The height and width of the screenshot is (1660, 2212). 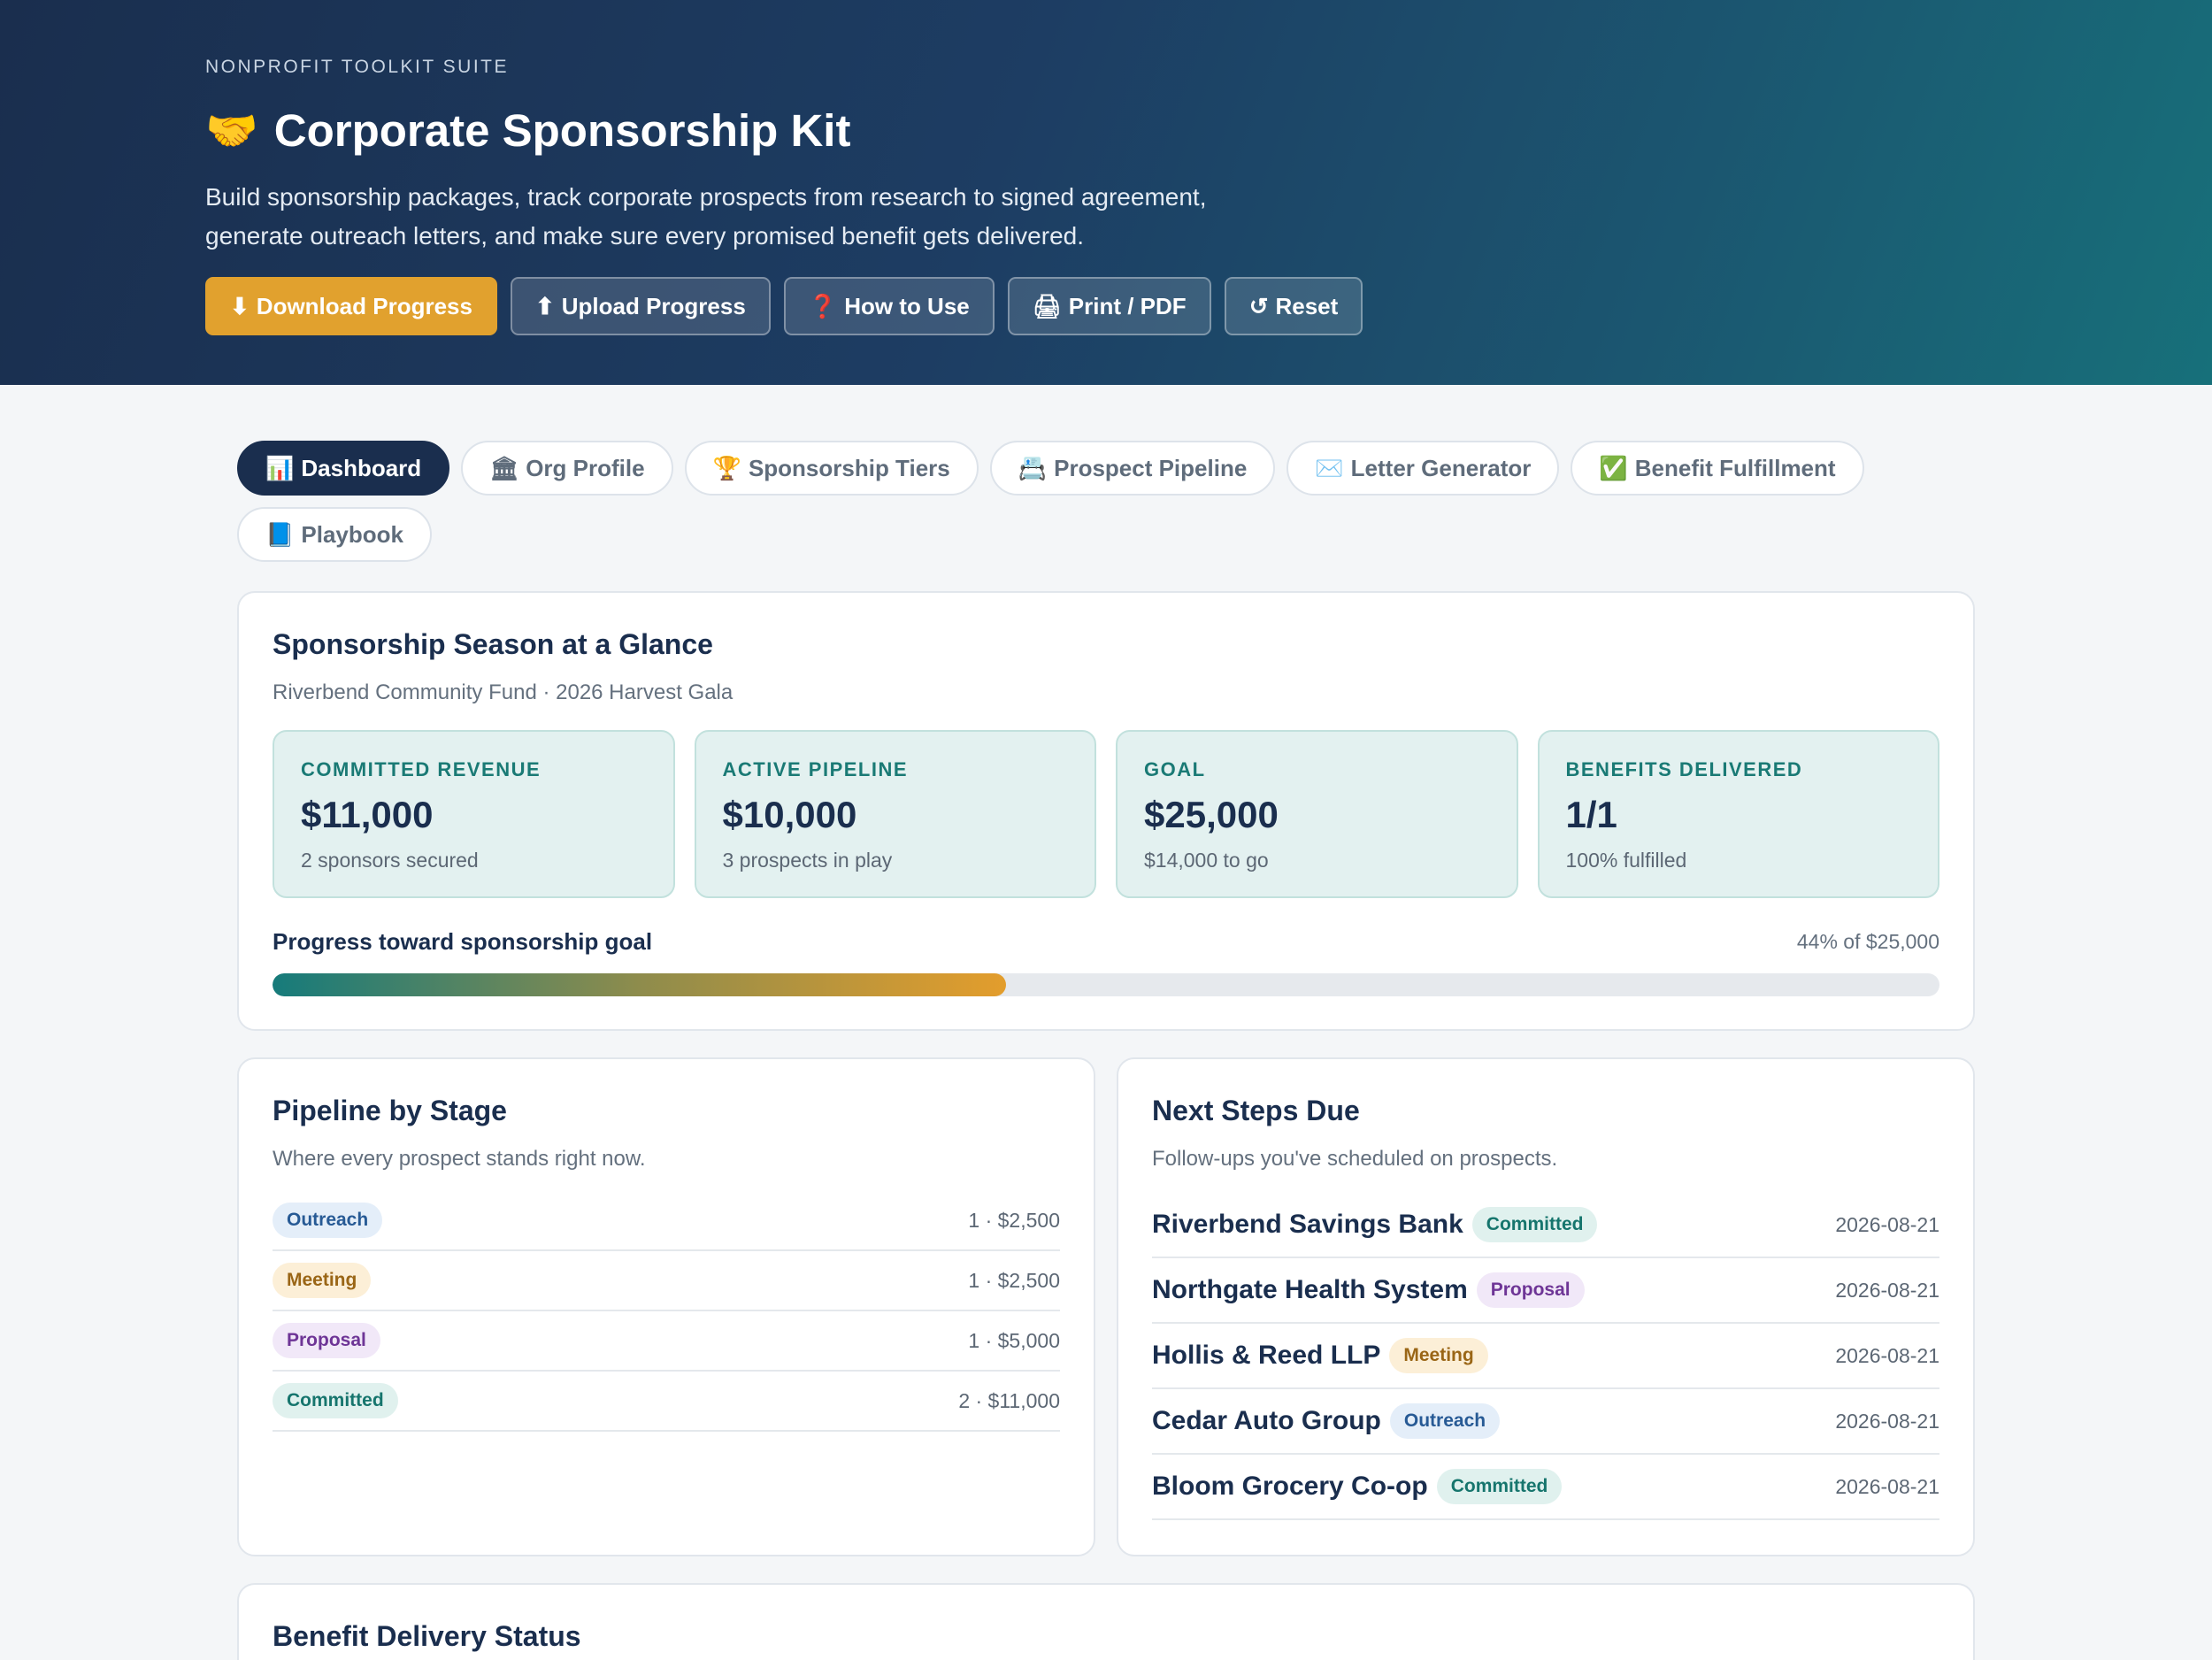 I want to click on progress-label: Progress toward sponsorship goal, so click(x=463, y=941).